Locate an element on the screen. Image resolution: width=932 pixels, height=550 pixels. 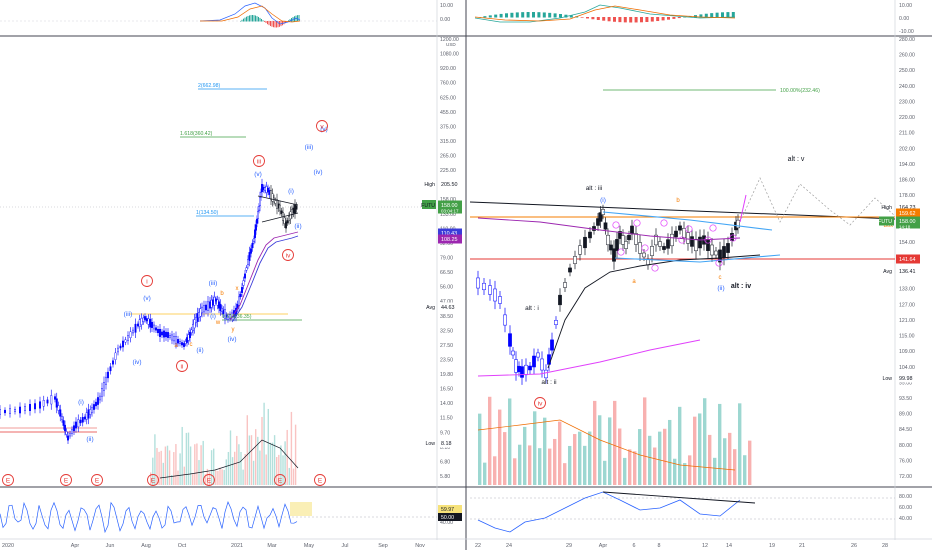
right-time-tick: 12 is located at coordinates (705, 546).